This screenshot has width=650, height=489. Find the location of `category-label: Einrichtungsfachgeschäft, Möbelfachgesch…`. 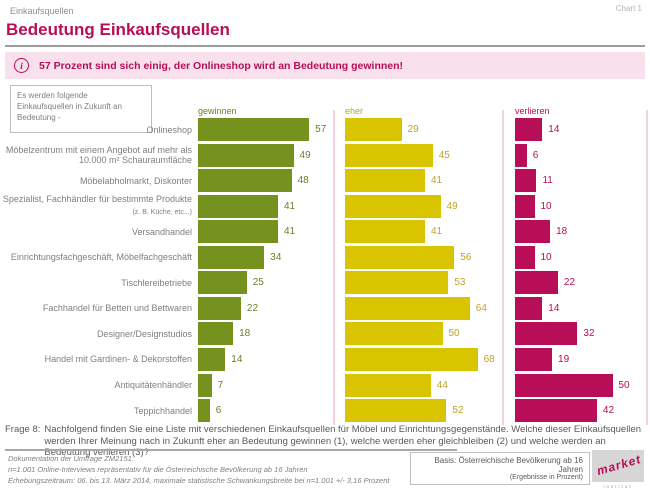

category-label: Einrichtungsfachgeschäft, Möbelfachgesch… is located at coordinates (96, 258).